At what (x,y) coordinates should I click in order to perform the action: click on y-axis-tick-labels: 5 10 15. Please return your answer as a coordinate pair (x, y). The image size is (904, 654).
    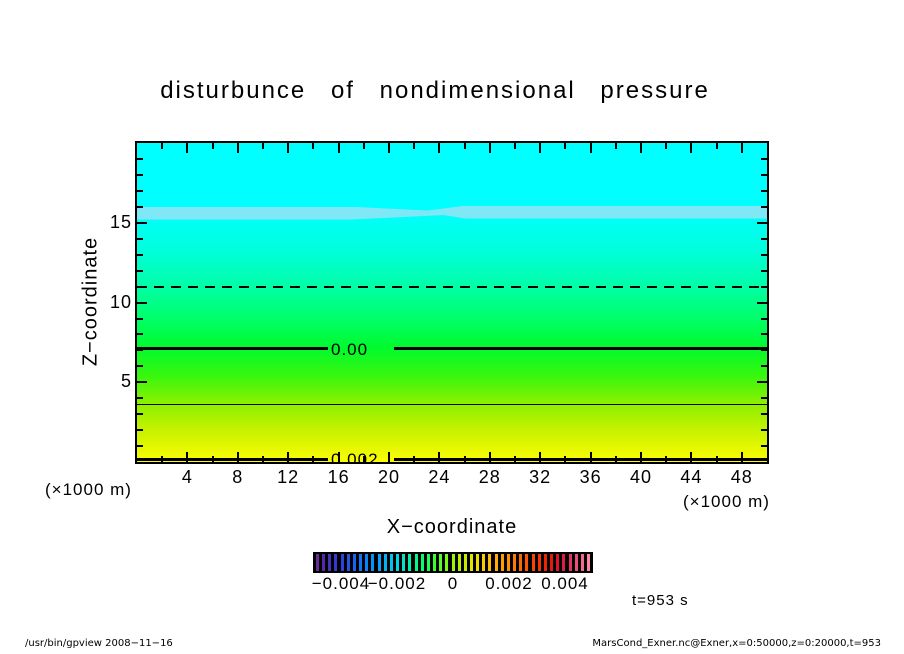
    Looking at the image, I should click on (108, 300).